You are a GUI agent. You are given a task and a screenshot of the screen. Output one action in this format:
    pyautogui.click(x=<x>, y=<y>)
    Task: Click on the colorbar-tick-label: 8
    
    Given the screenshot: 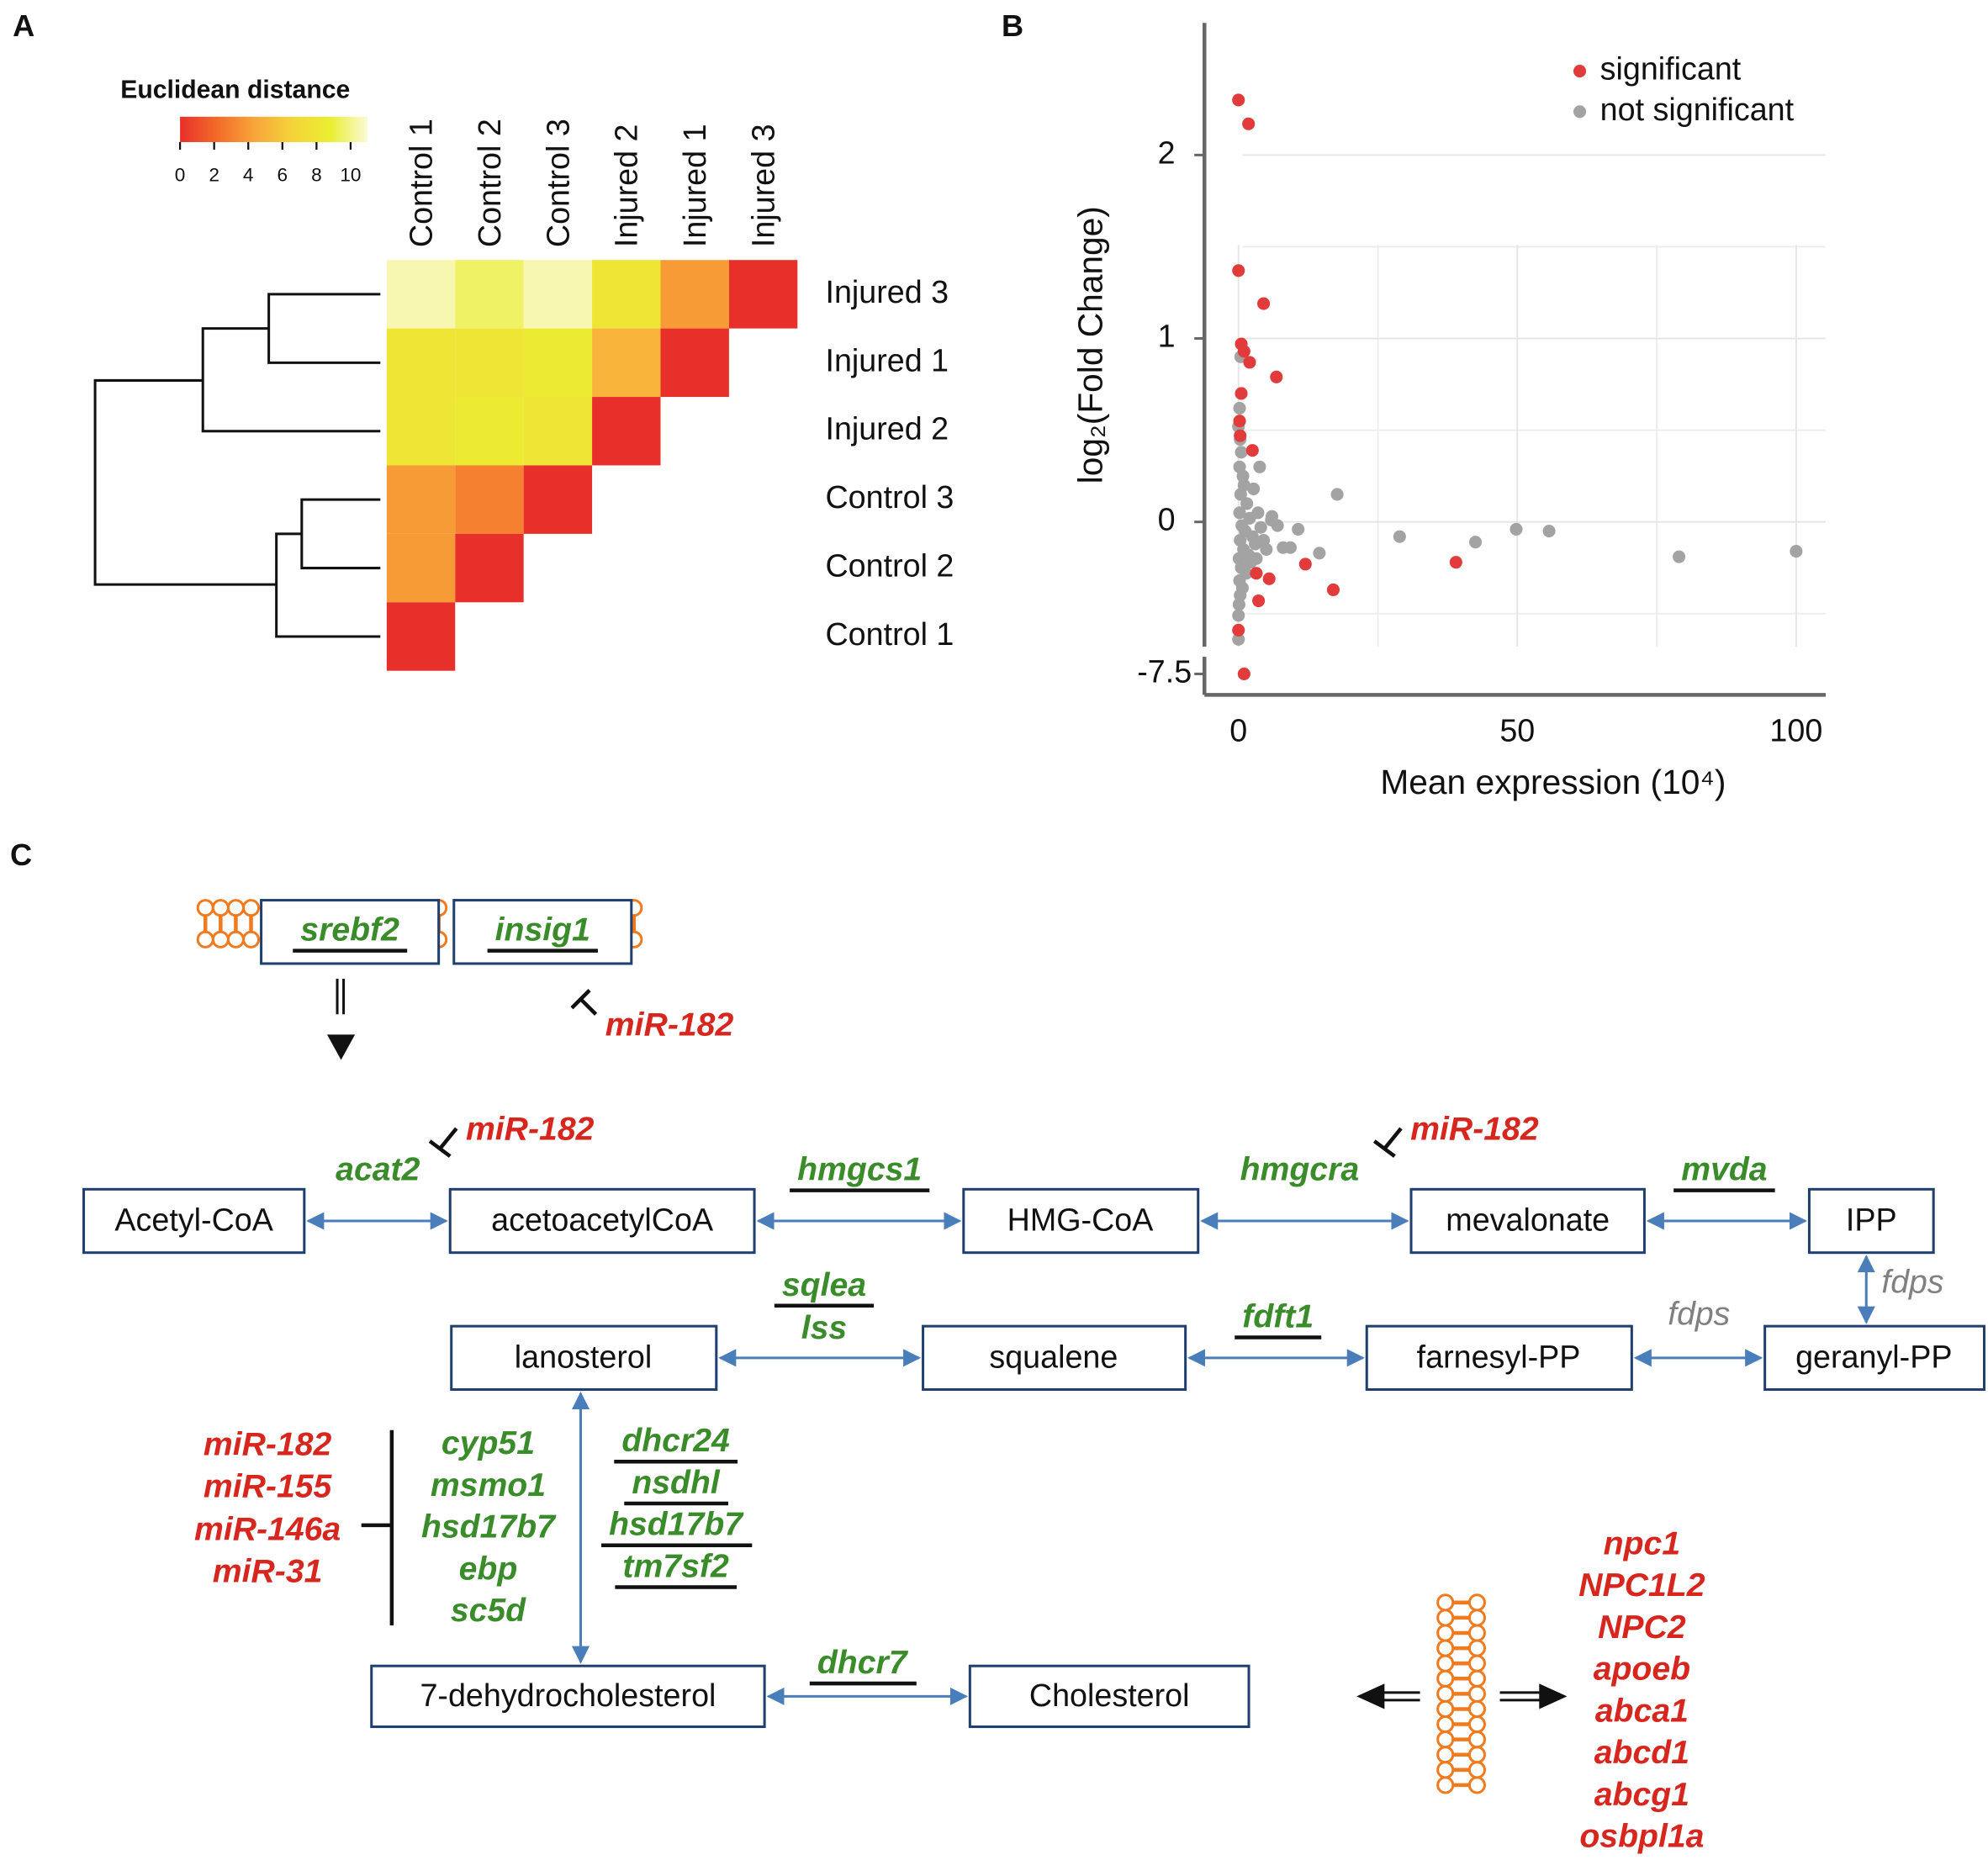 What is the action you would take?
    pyautogui.click(x=316, y=175)
    